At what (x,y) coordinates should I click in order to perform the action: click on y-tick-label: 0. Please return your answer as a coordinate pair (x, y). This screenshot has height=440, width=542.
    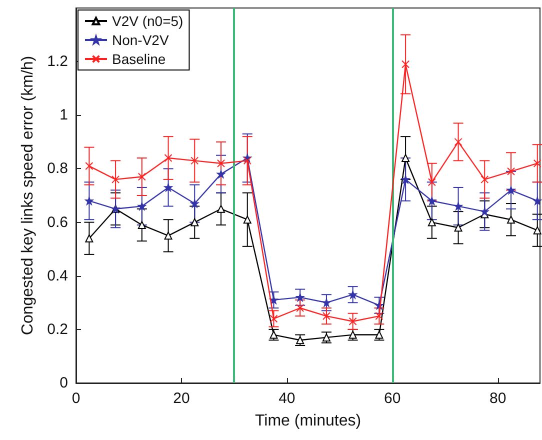
    Looking at the image, I should click on (64, 383).